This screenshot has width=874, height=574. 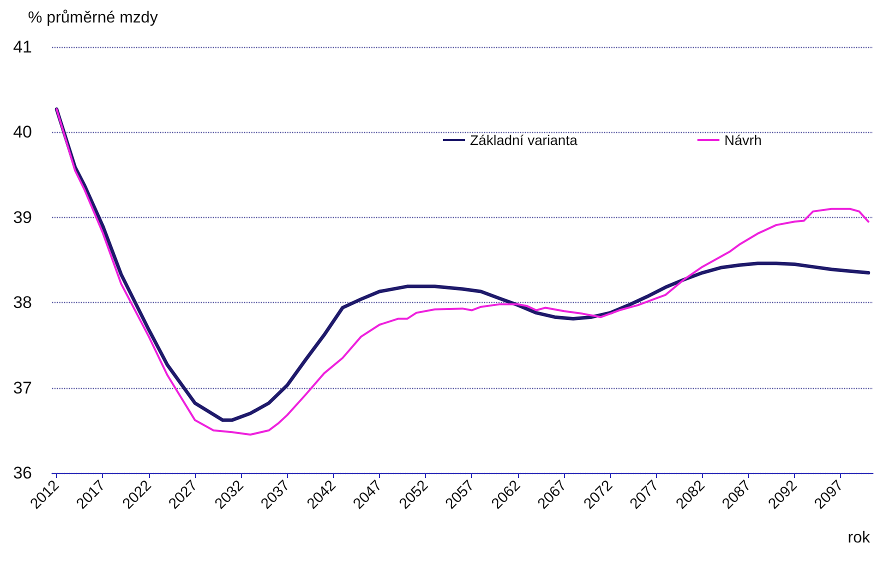 What do you see at coordinates (22, 132) in the screenshot?
I see `y-tick-label: 40` at bounding box center [22, 132].